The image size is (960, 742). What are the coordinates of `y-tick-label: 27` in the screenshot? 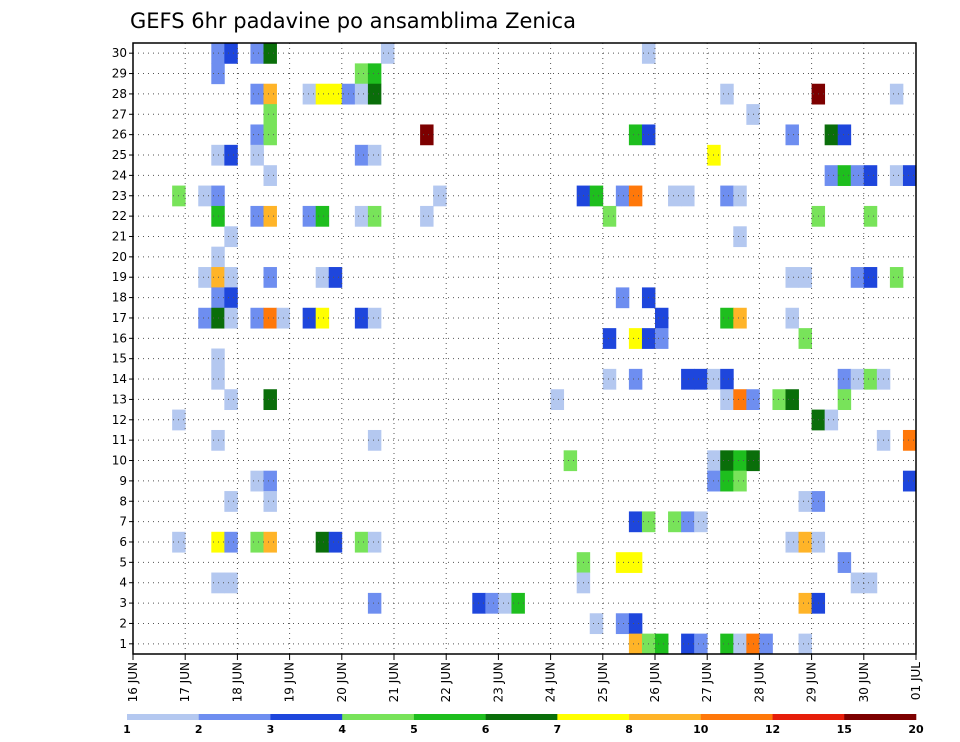 It's located at (119, 114).